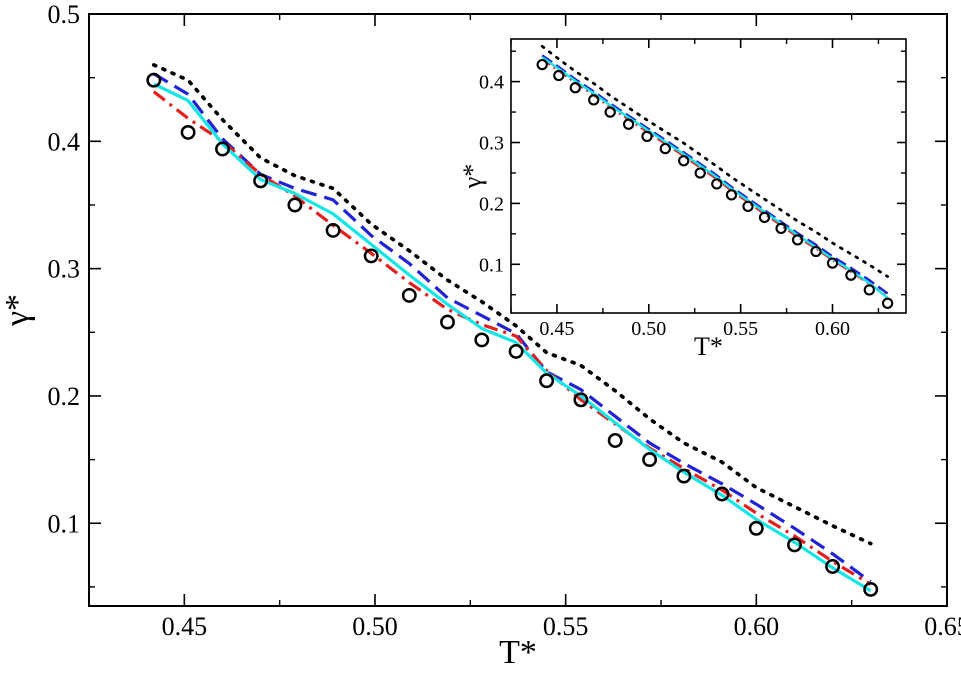  I want to click on series-line-dashed, so click(715, 174).